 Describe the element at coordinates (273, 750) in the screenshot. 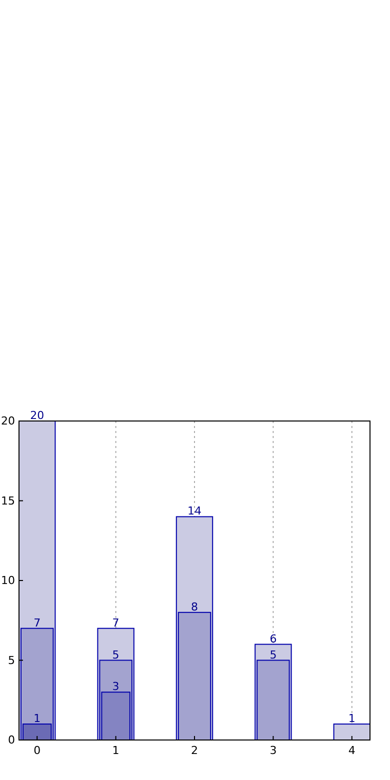

I see `x-tick-label: 3` at that location.